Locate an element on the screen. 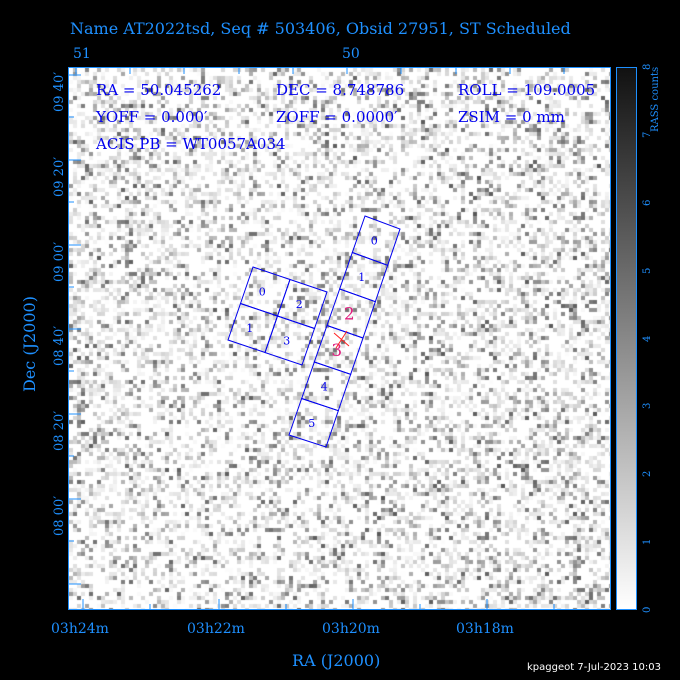 This screenshot has width=680, height=680. y-tick-label: 09 20′ is located at coordinates (59, 176).